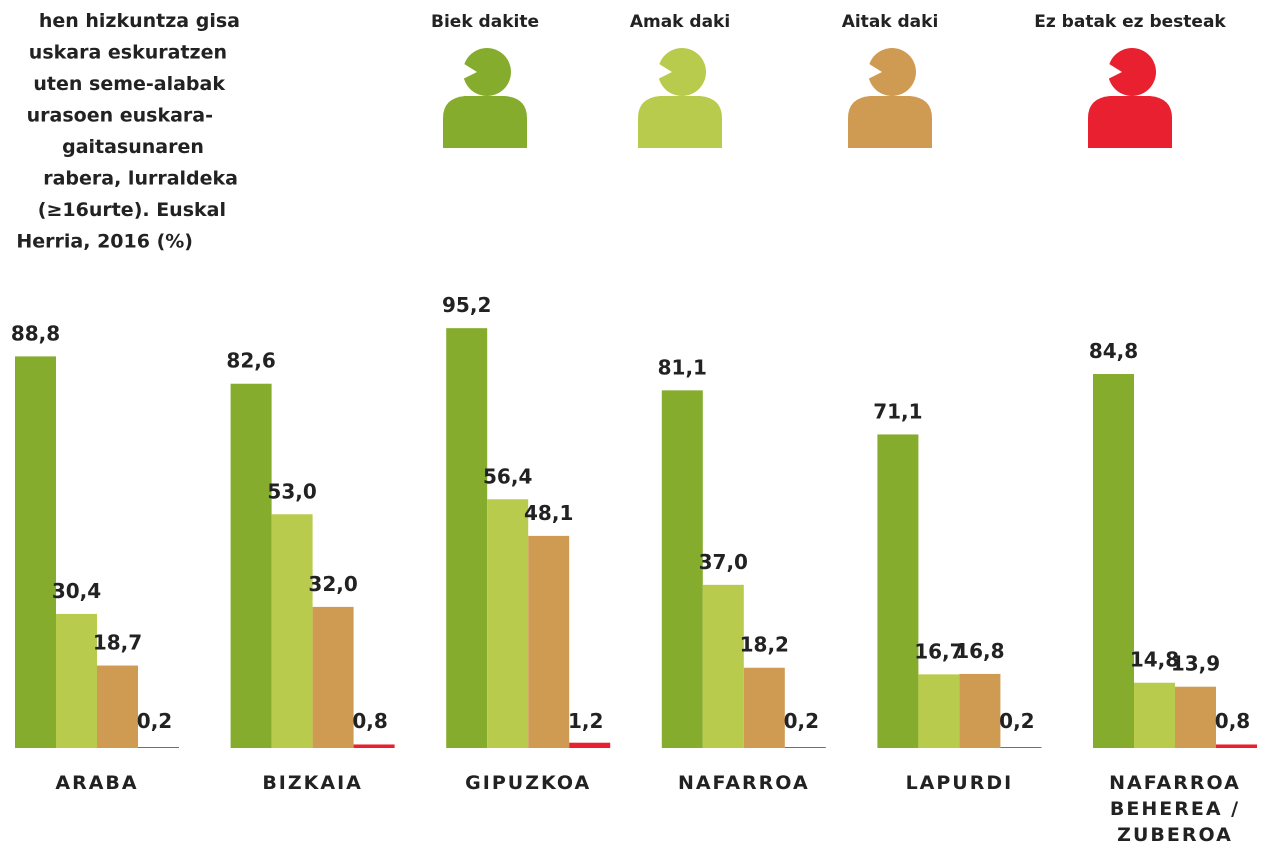  I want to click on value-label: 37,0, so click(723, 562).